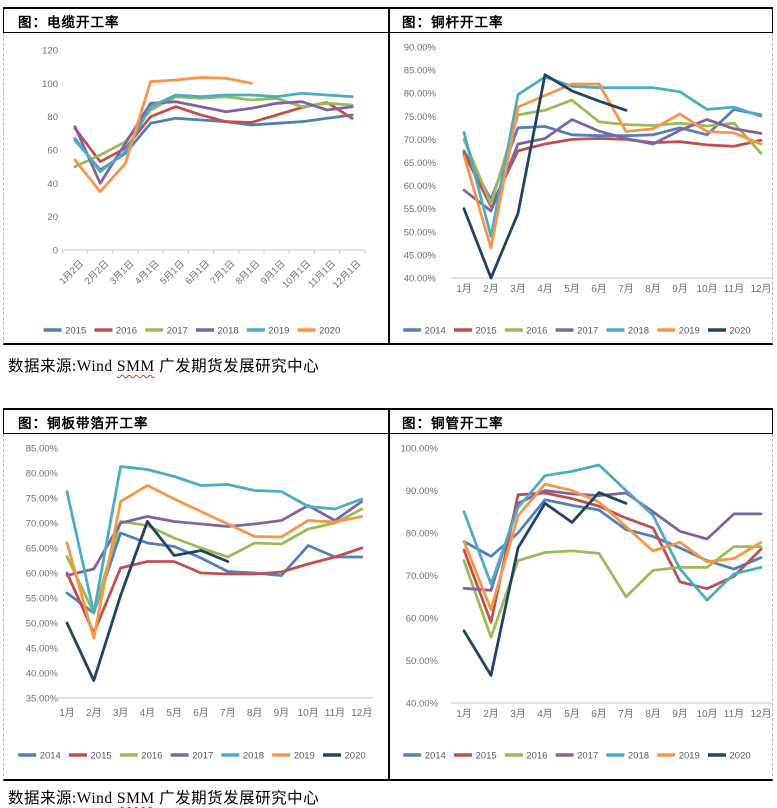  What do you see at coordinates (388, 421) in the screenshot?
I see `figure-title-row-bottom: 图：铜板带箔开工率 图：铜管开工率` at bounding box center [388, 421].